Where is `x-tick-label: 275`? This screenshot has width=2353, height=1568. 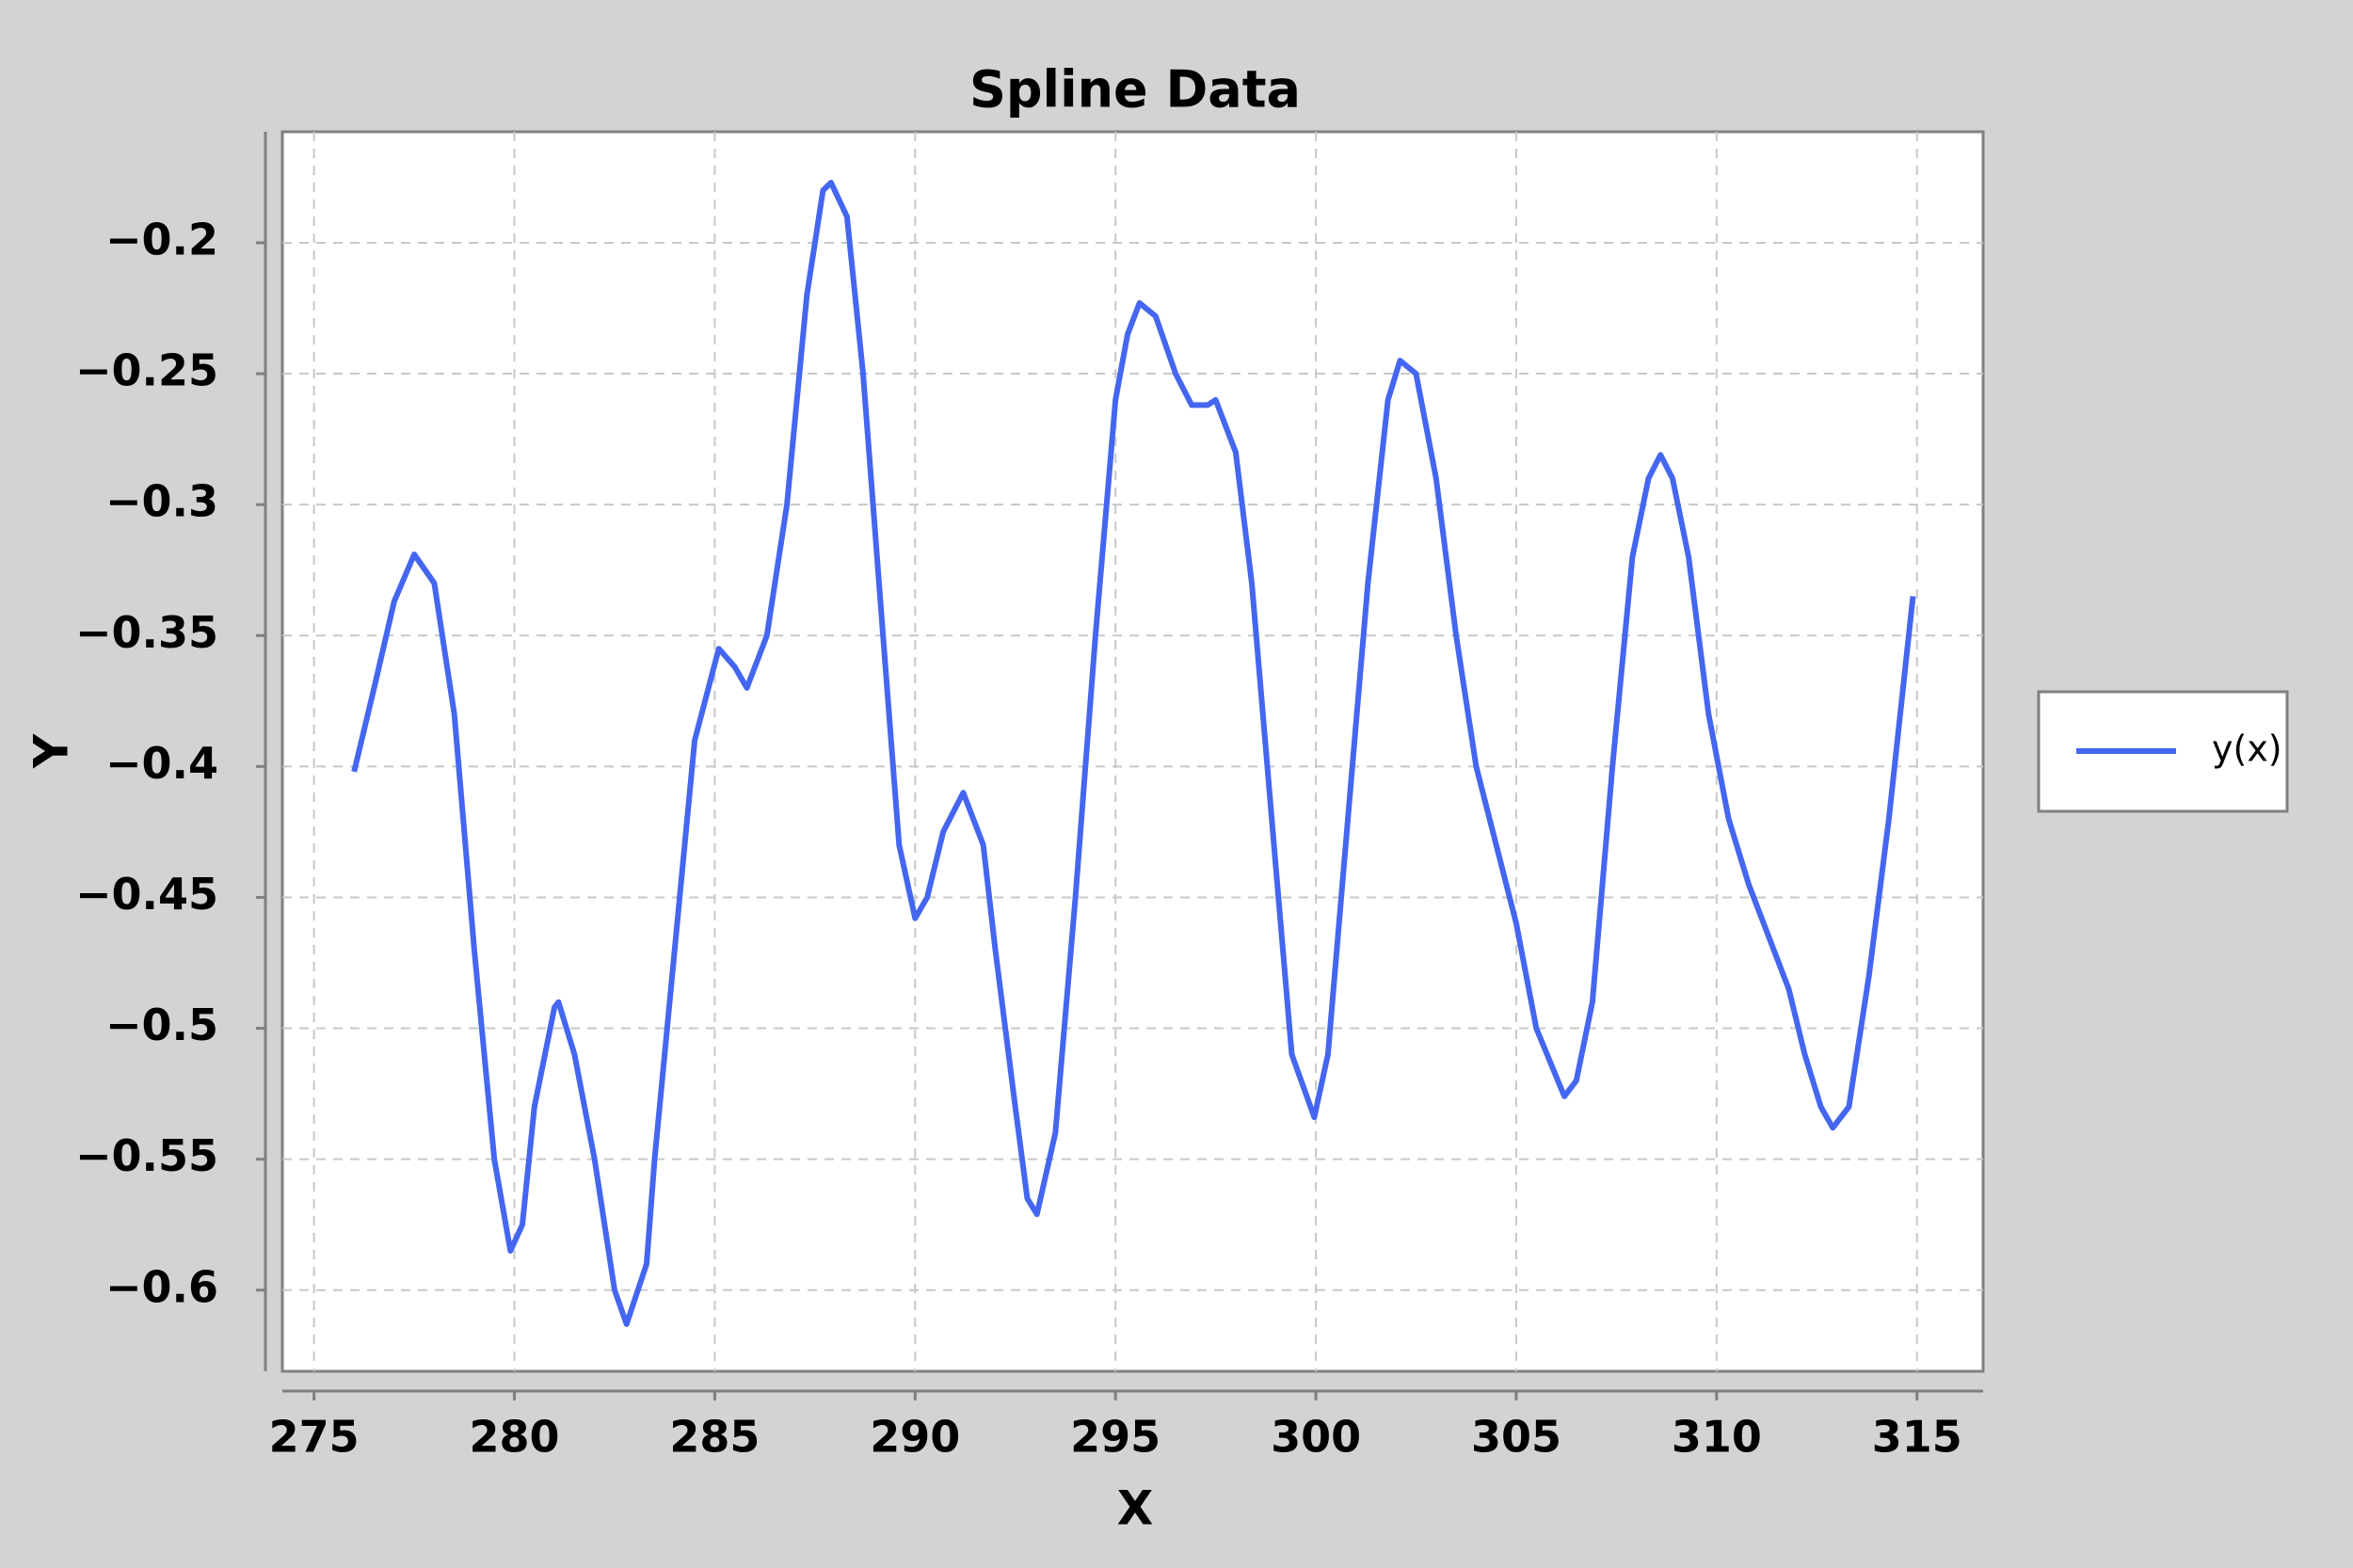
x-tick-label: 275 is located at coordinates (315, 1437).